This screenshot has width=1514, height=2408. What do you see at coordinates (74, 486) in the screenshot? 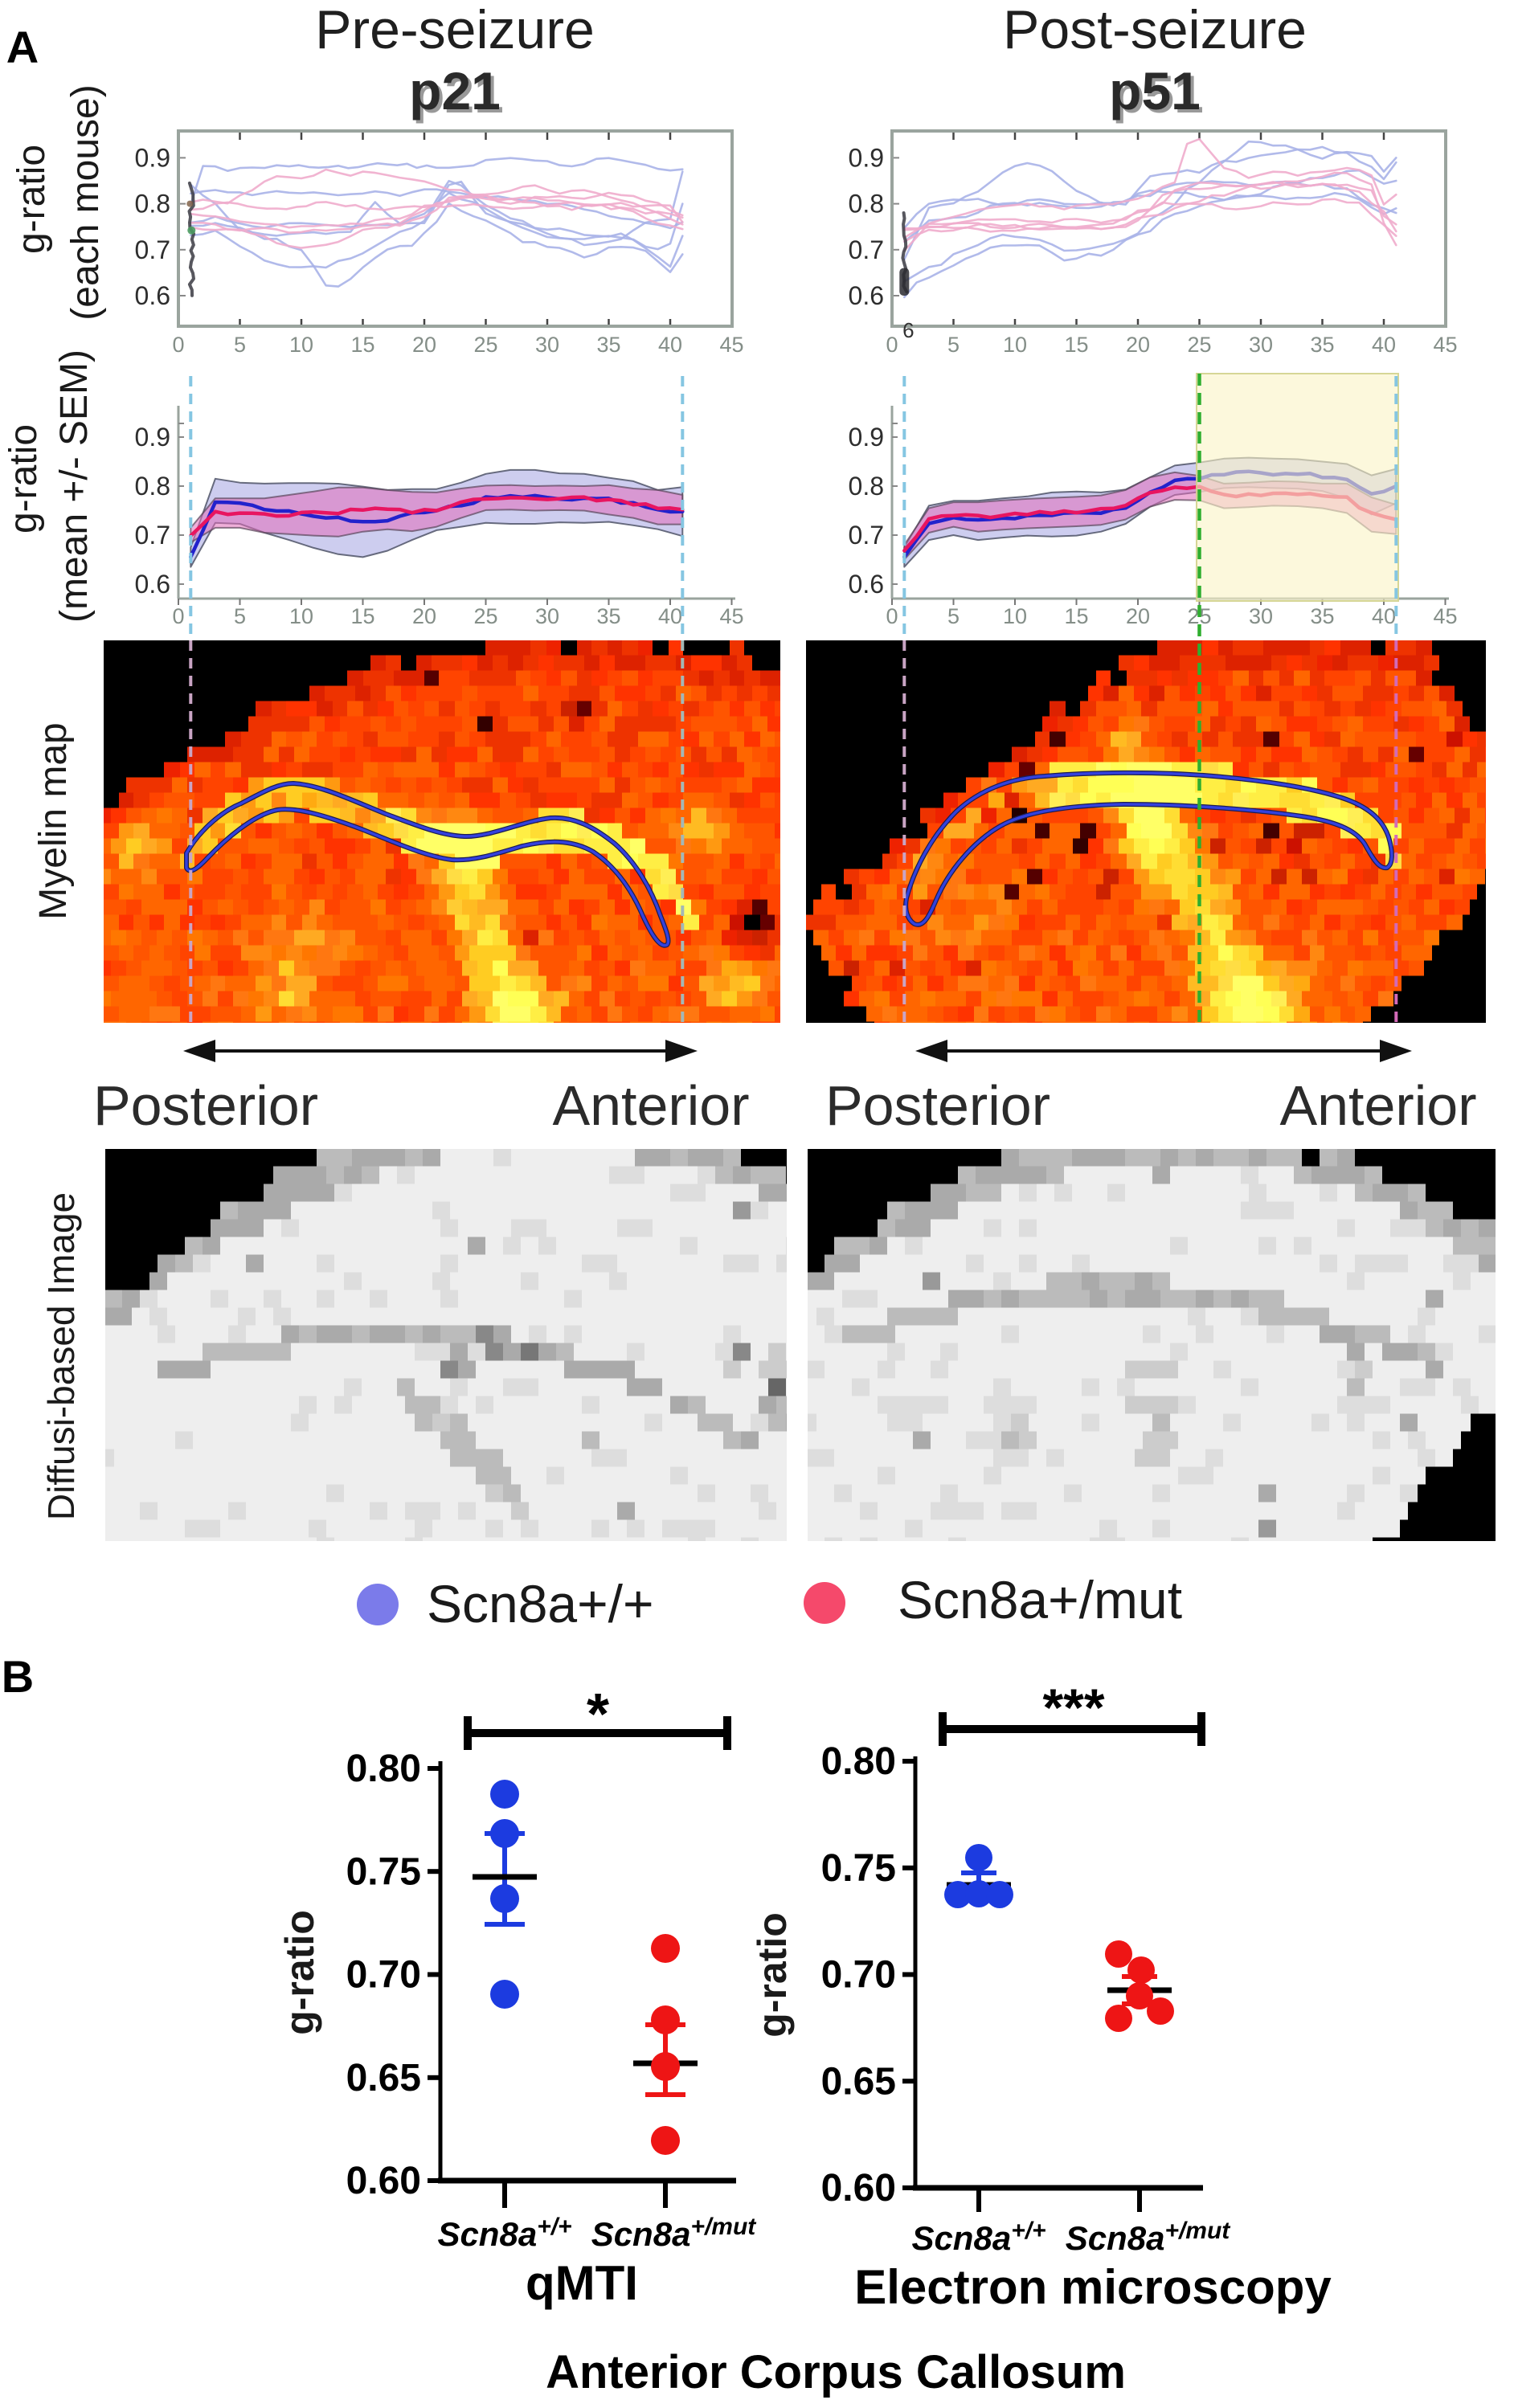
I see `svg-text: (mean +/- SEM)` at bounding box center [74, 486].